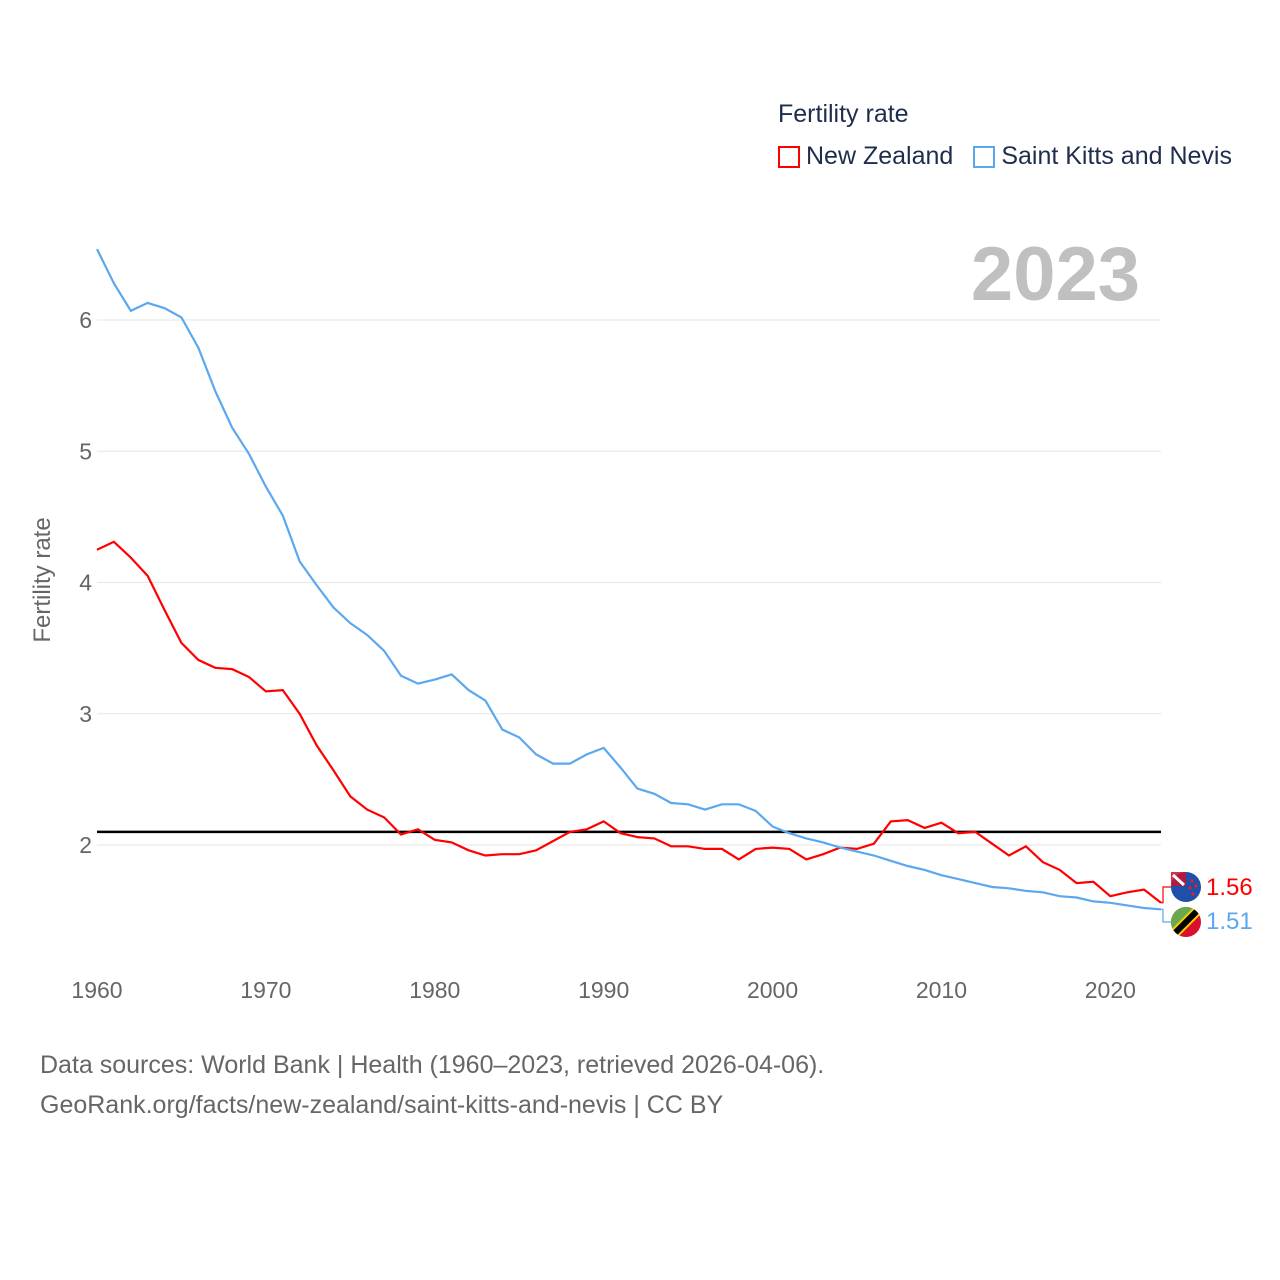 The image size is (1280, 1280). What do you see at coordinates (941, 990) in the screenshot?
I see `x-tick-label: 2010` at bounding box center [941, 990].